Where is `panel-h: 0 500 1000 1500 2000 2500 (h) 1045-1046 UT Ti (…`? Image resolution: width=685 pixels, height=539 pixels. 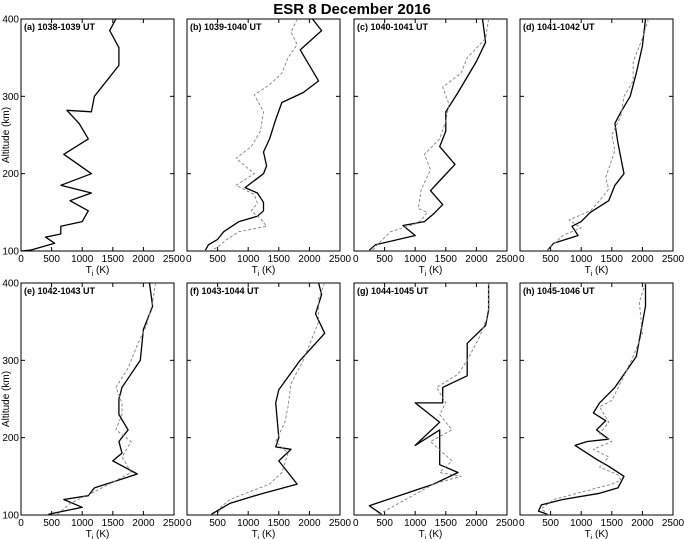 panel-h: 0 500 1000 1500 2000 2500 (h) 1045-1046 UT Ti (… is located at coordinates (602, 410).